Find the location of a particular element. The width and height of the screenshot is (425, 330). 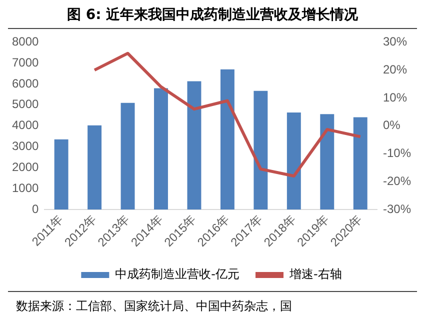

y-tick-label: 1000 is located at coordinates (26, 187).